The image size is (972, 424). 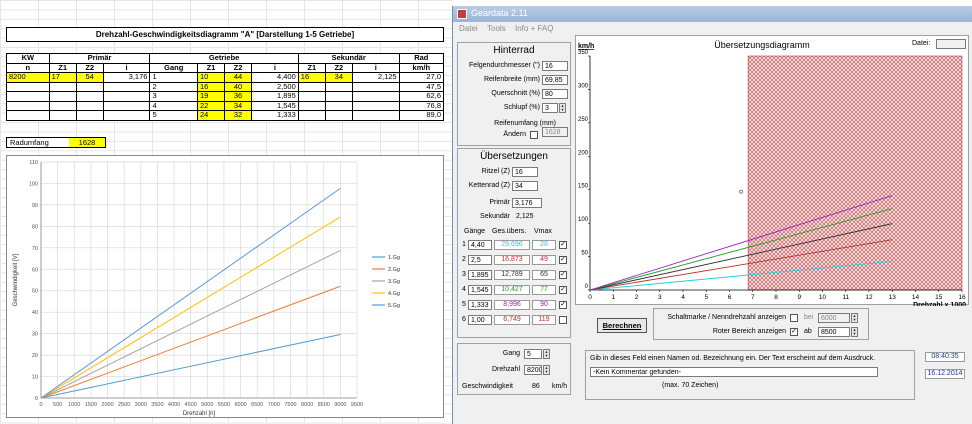 I want to click on kmh-cell: 76,8, so click(x=421, y=105).